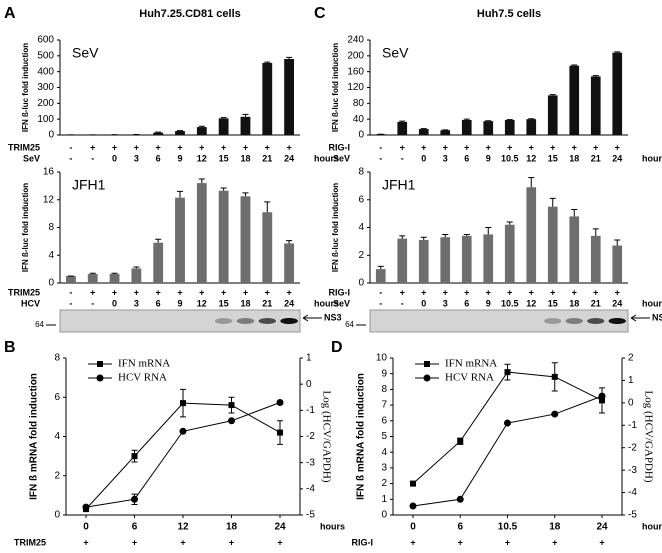 Image resolution: width=662 pixels, height=553 pixels. What do you see at coordinates (361, 227) in the screenshot?
I see `y-tick-label: 4` at bounding box center [361, 227].